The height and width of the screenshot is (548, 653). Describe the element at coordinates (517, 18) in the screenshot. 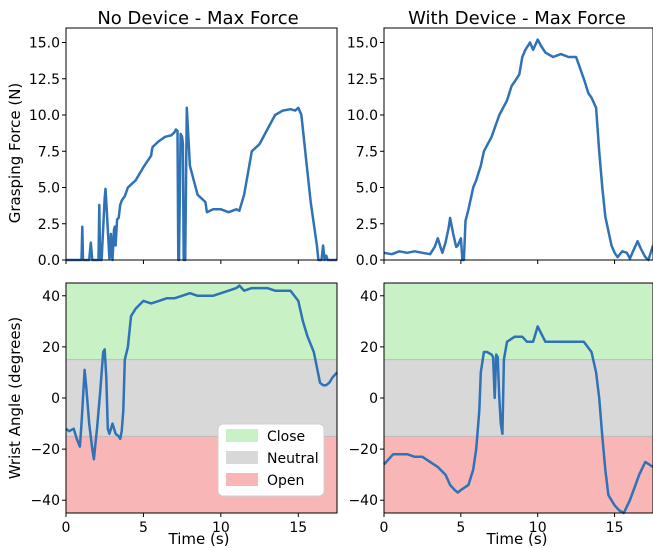

I see `chart-title: With Device - Max Force` at that location.